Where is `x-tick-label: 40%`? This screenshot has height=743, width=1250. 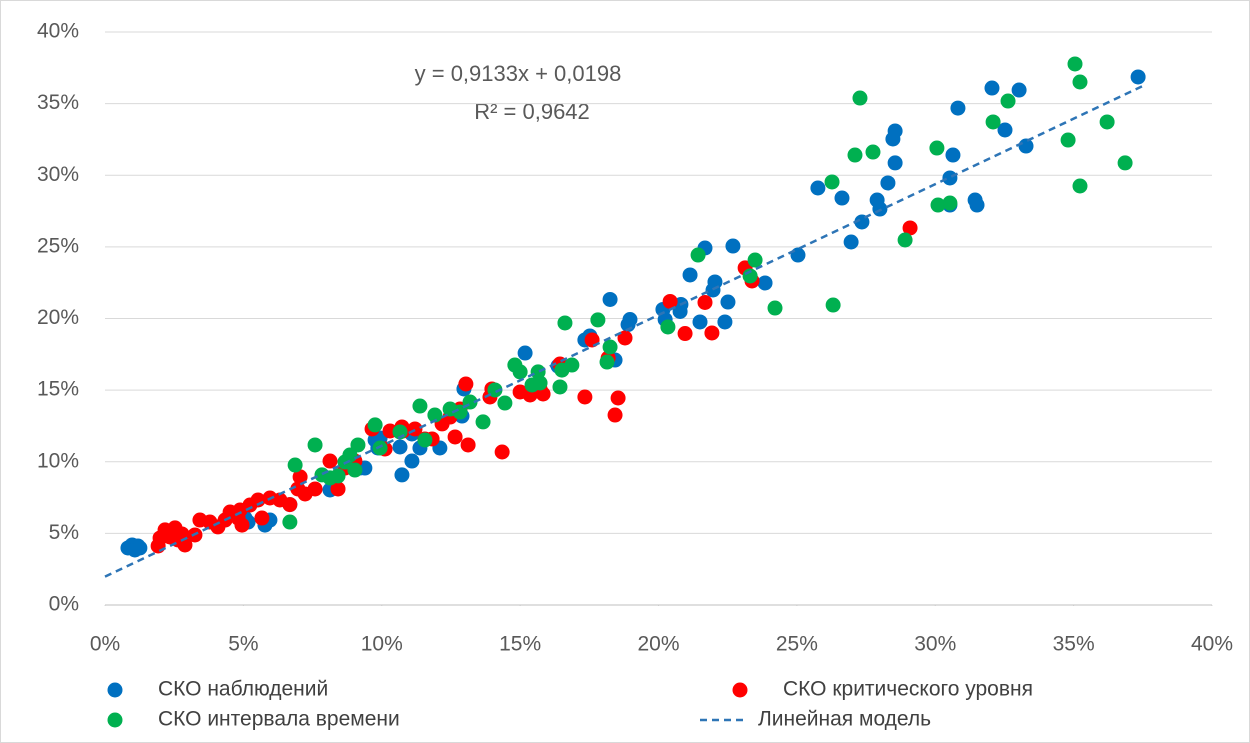
x-tick-label: 40% is located at coordinates (1212, 644).